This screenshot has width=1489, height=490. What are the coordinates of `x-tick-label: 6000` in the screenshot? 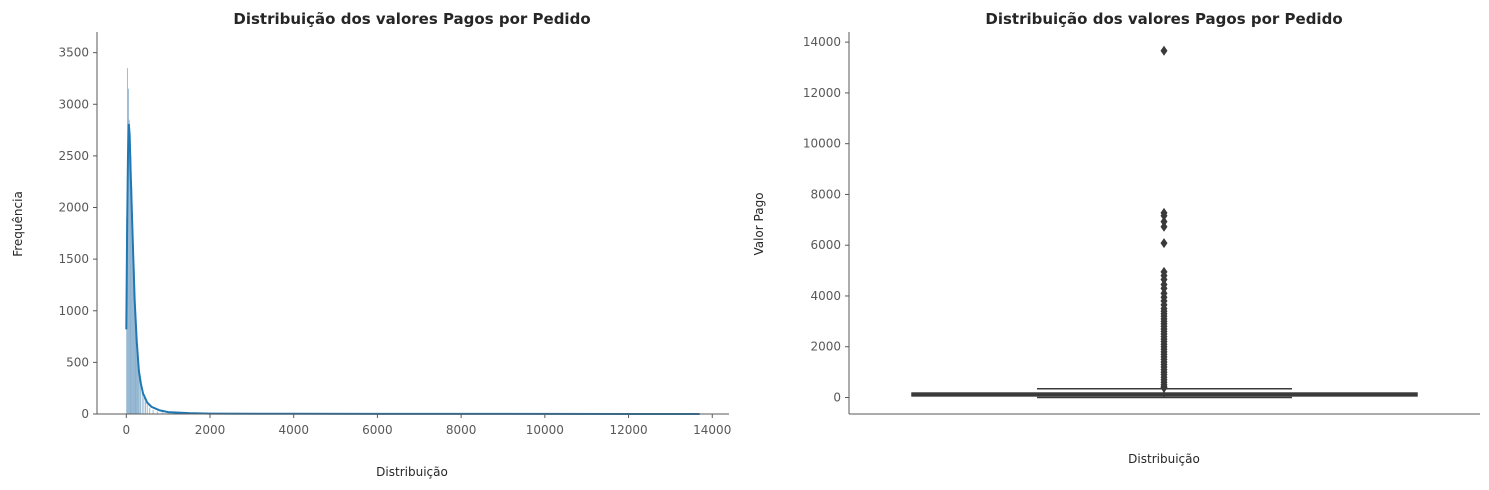 It's located at (377, 430).